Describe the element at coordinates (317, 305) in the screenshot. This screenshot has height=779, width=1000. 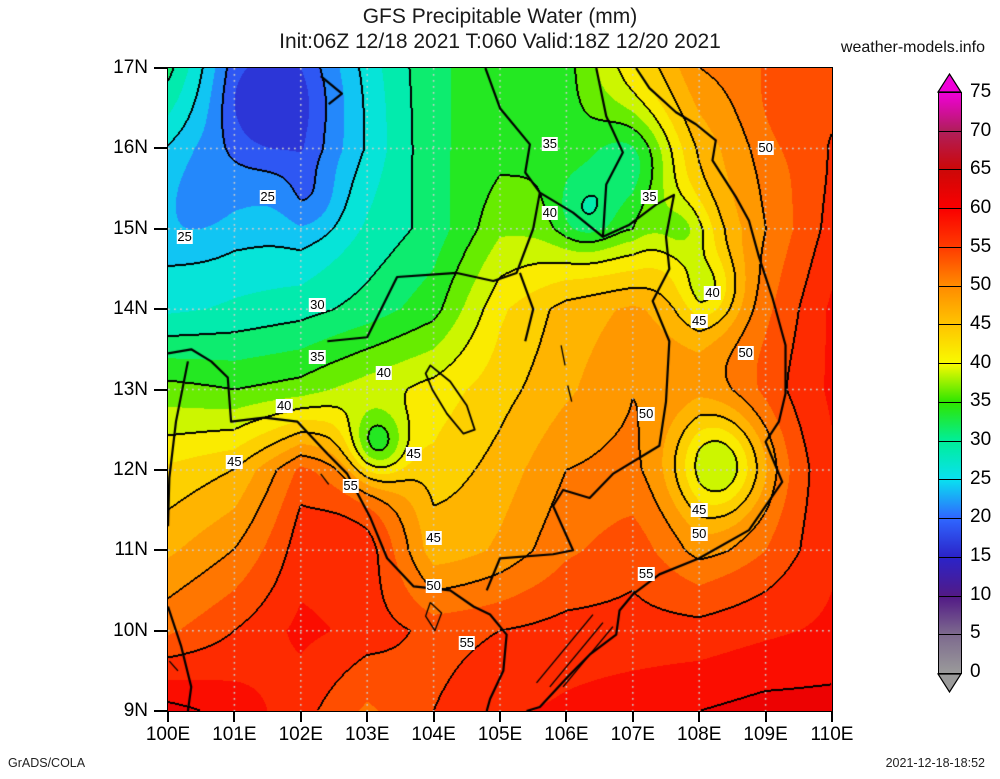
I see `contour-label-30: 30` at that location.